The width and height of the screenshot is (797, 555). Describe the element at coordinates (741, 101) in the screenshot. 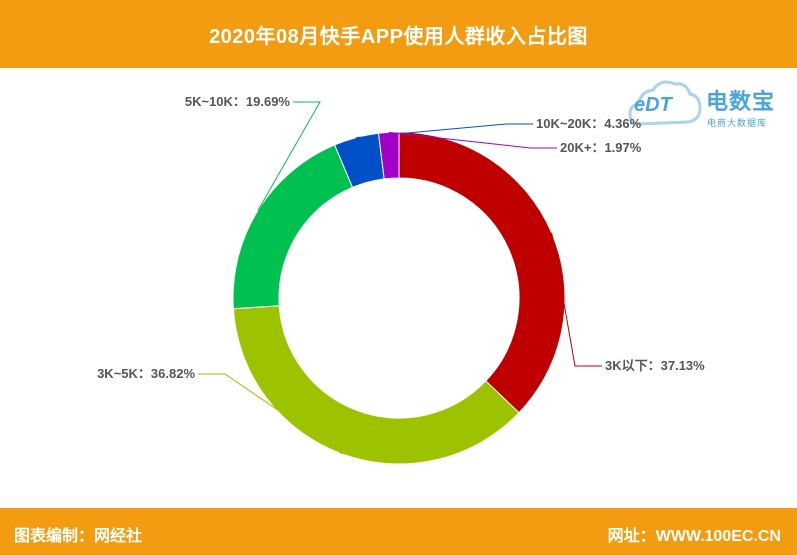

I see `logo-brand: 电数宝` at that location.